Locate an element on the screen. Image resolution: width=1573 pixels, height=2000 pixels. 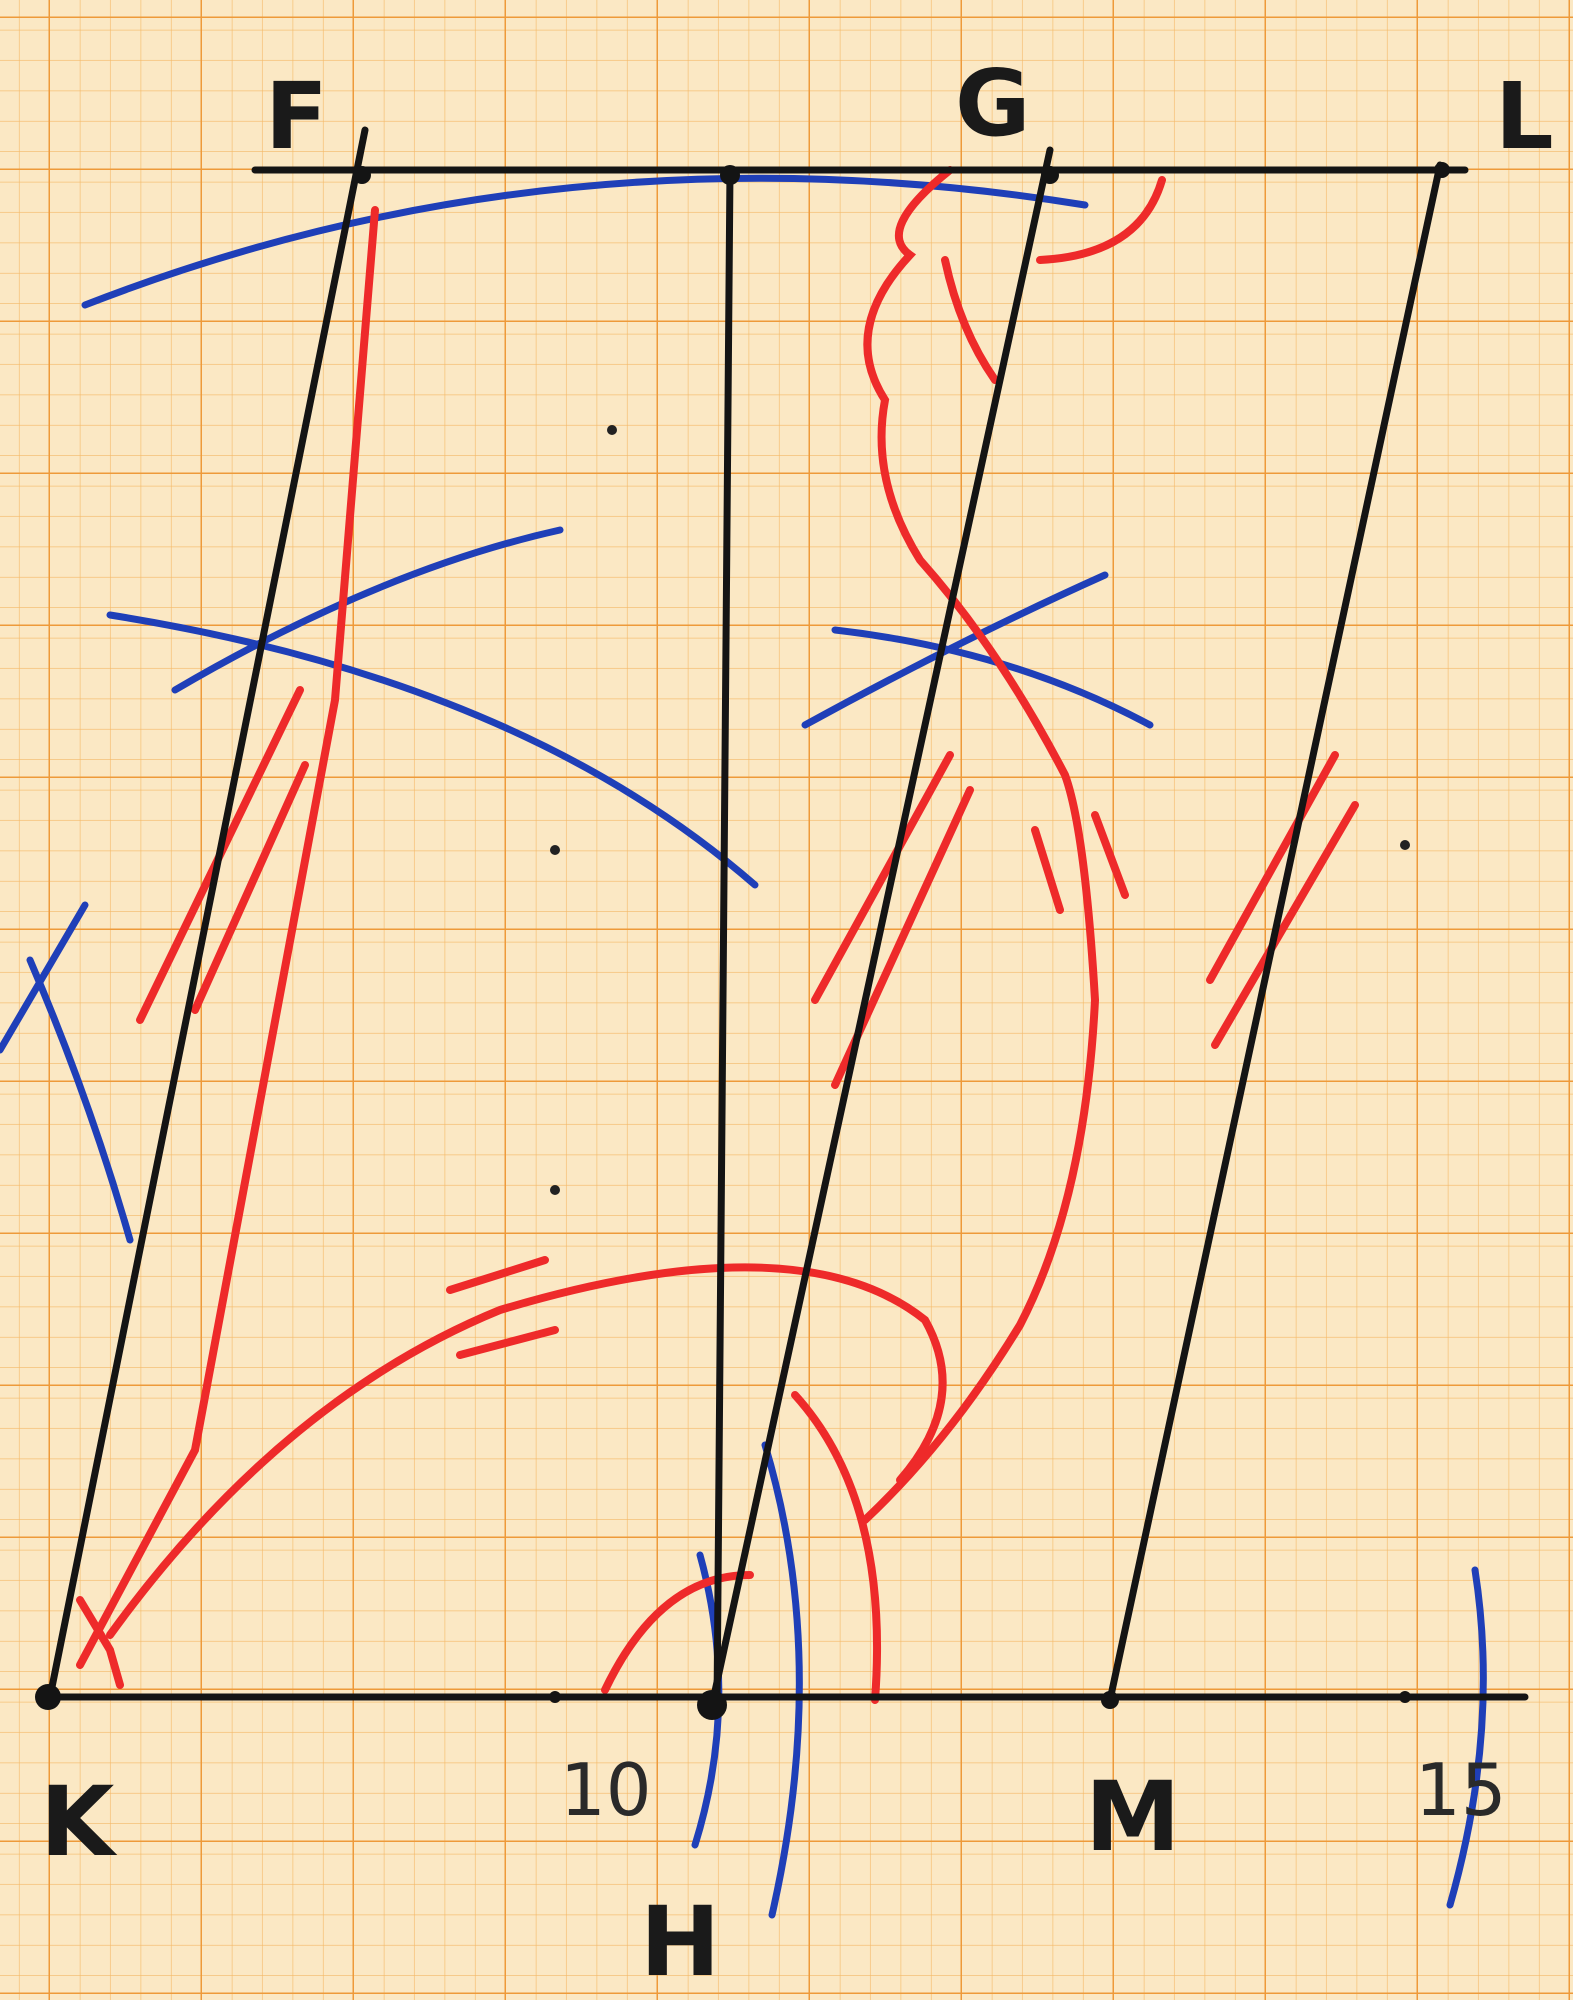
red-arc-top-inner is located at coordinates (970, 320).